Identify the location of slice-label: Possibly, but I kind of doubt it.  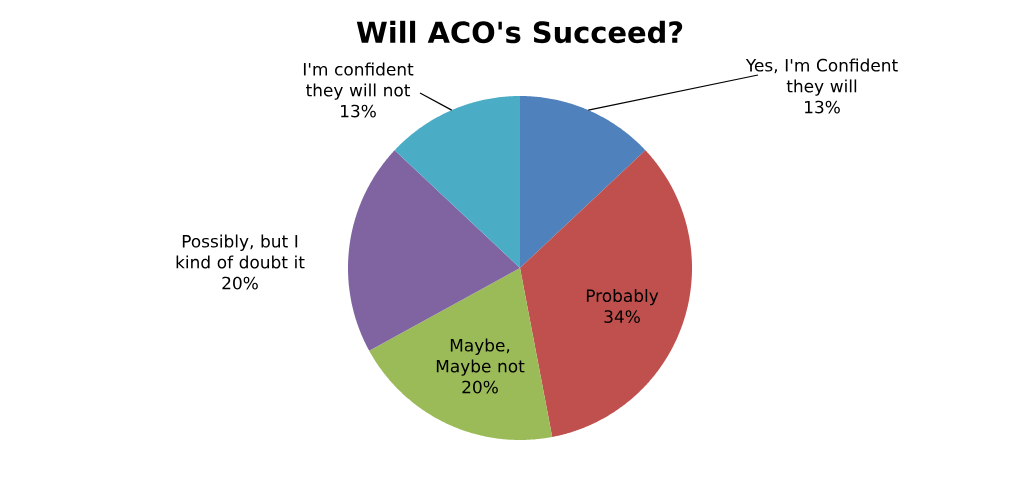
(240, 251).